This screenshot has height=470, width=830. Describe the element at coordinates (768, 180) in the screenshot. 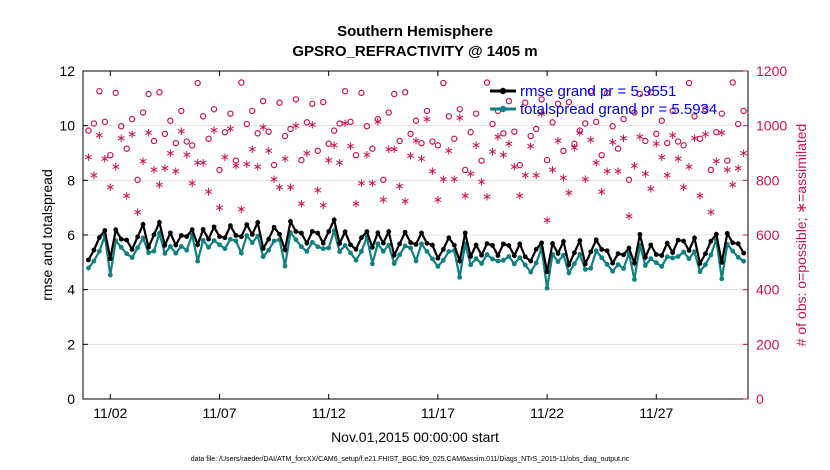

I see `y-right-tick-label: 800` at that location.